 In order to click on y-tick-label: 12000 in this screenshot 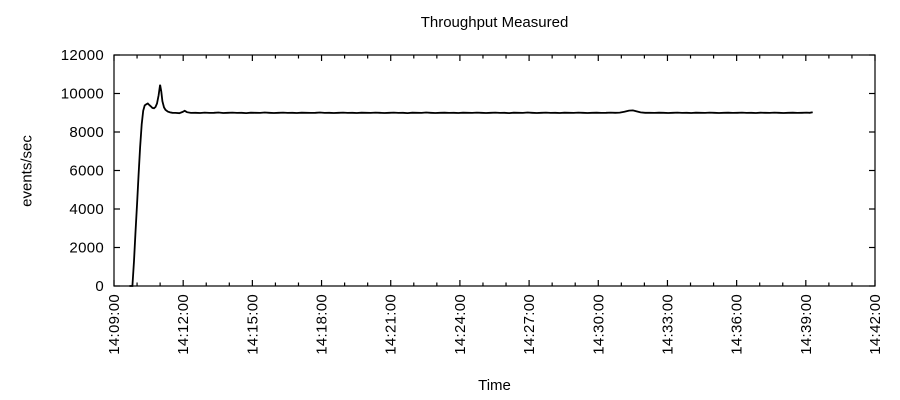, I will do `click(82, 55)`.